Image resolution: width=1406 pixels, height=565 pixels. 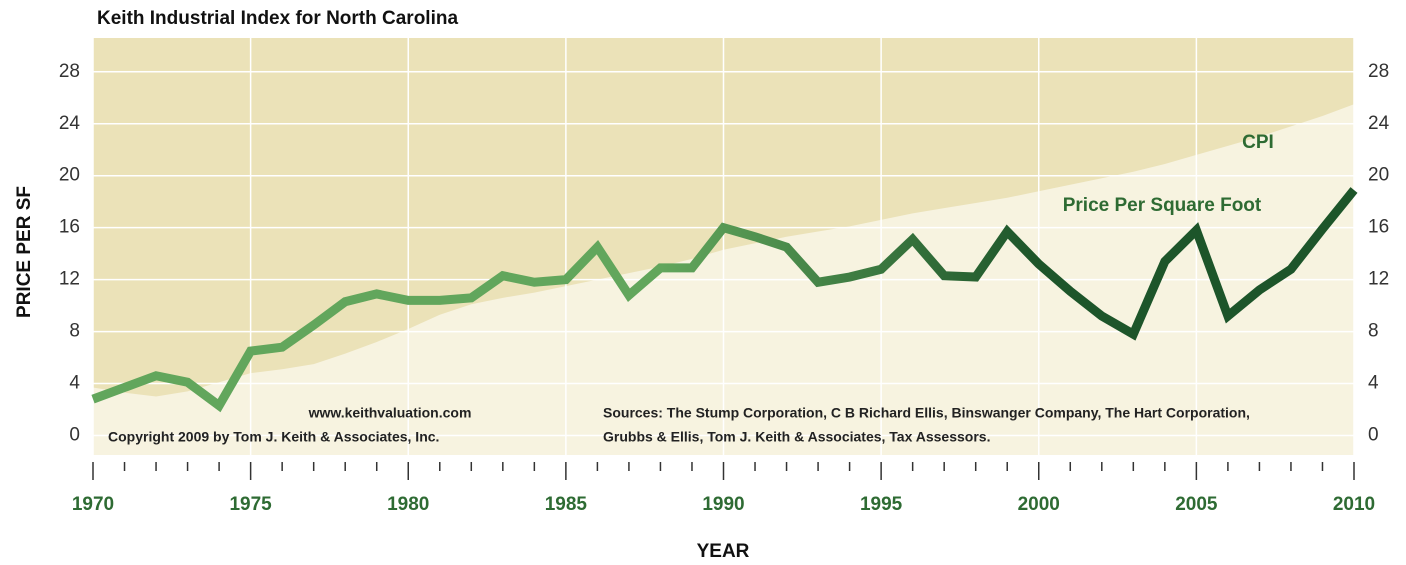 I want to click on y2-tick-label: 4, so click(x=1373, y=383).